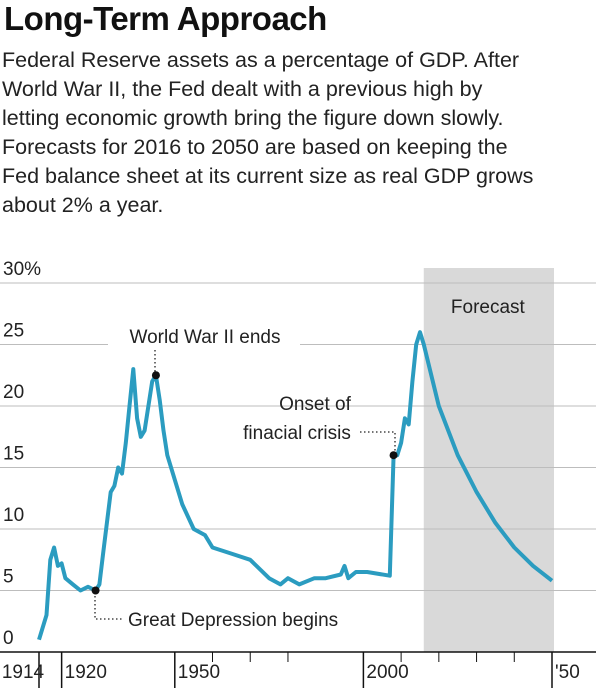 This screenshot has width=600, height=693. What do you see at coordinates (488, 307) in the screenshot?
I see `forecast-label: Forecast` at bounding box center [488, 307].